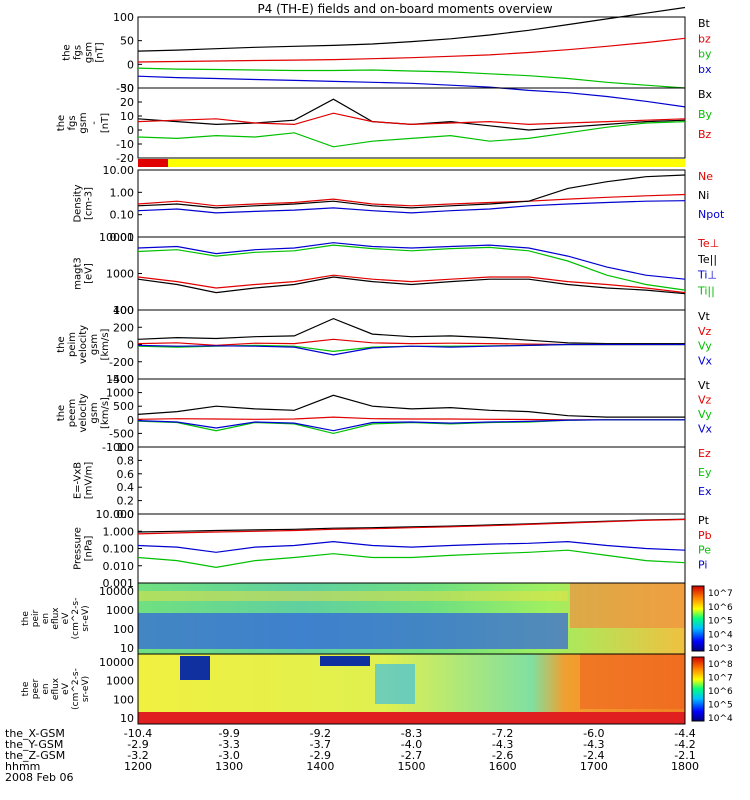  What do you see at coordinates (126, 447) in the screenshot?
I see `y-tick-label: 1.0` at bounding box center [126, 447].